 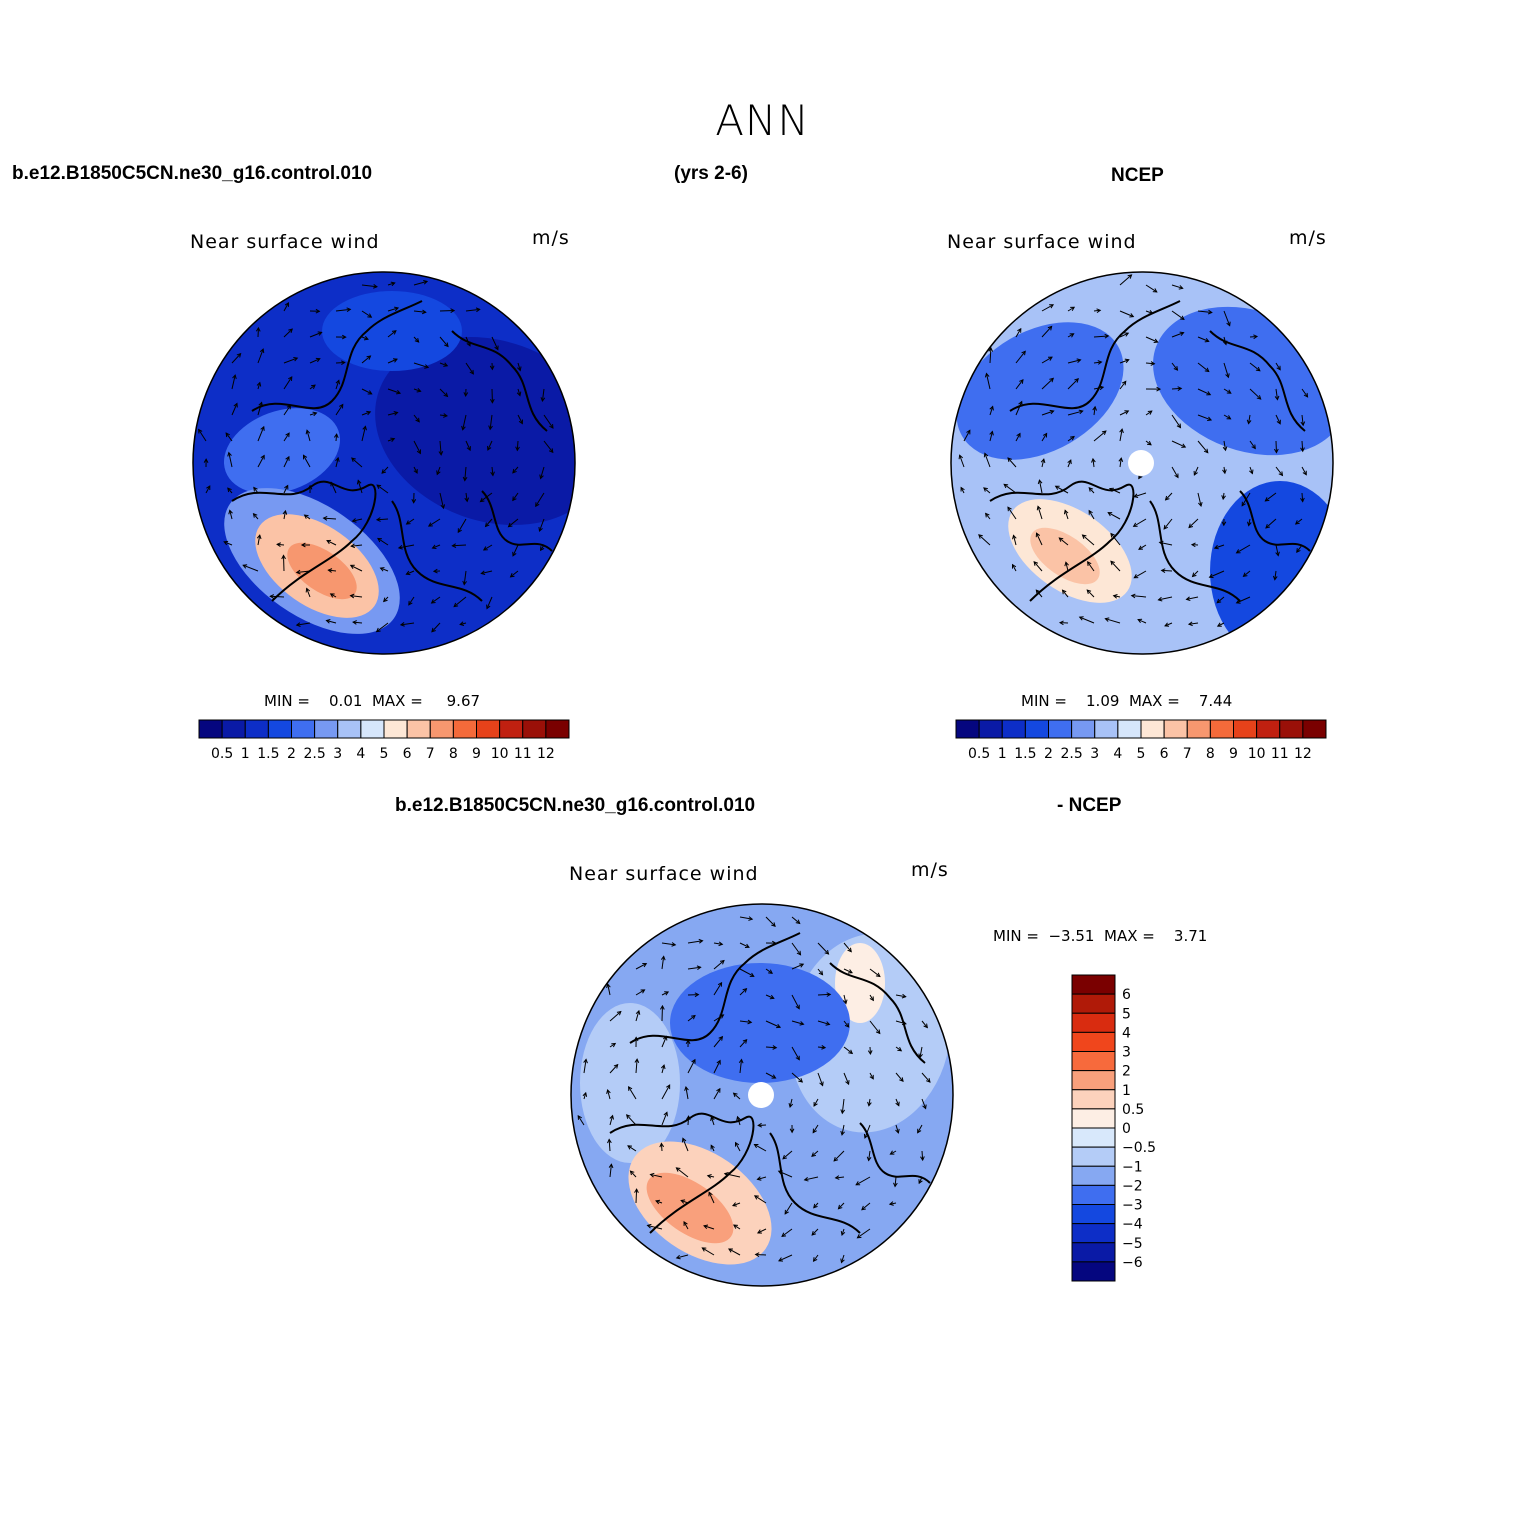 I want to click on model-colorbar-box, so click(x=372, y=729).